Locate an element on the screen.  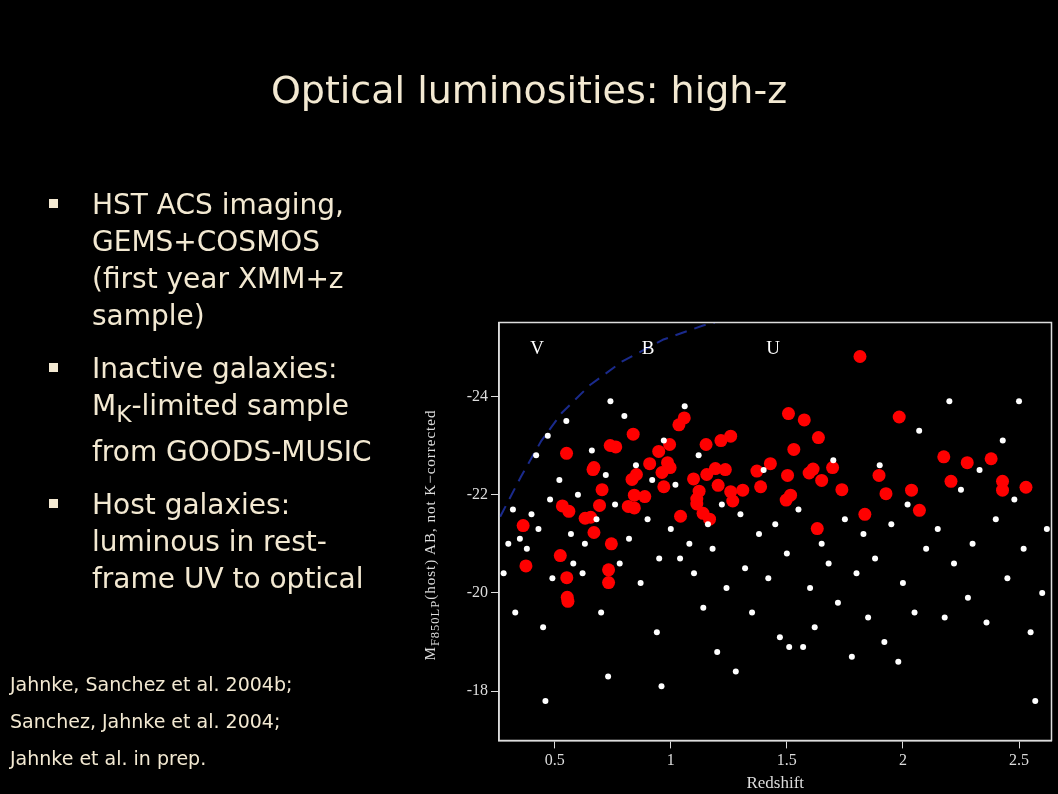
x-tick-label: 1 is located at coordinates (670, 760).